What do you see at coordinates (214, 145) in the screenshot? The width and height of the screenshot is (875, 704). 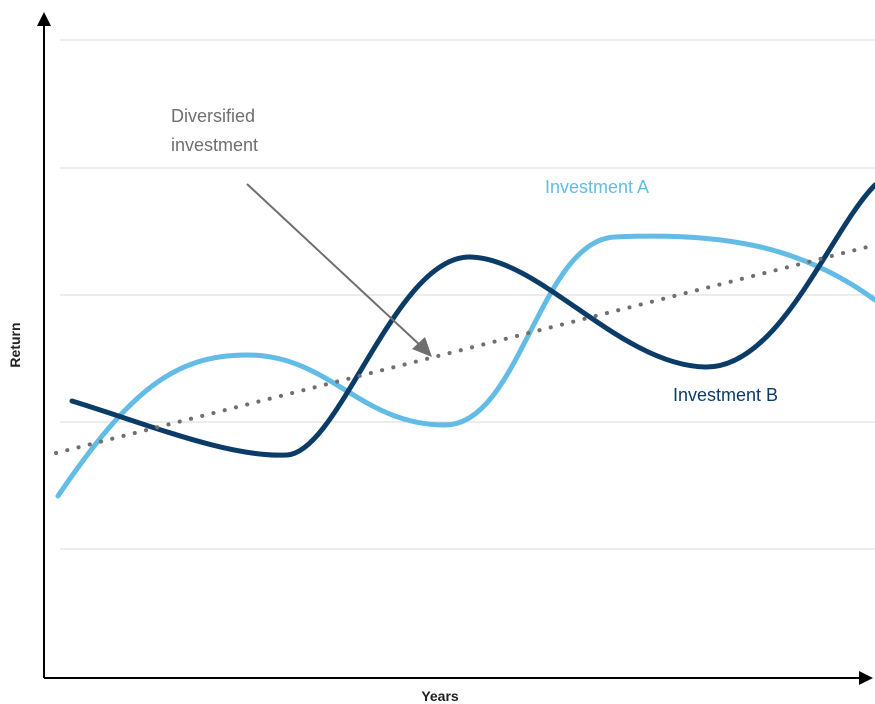 I see `annotation-text-line-2: investment` at bounding box center [214, 145].